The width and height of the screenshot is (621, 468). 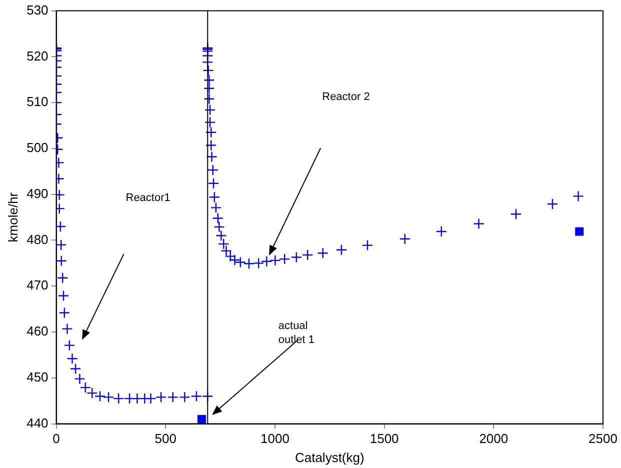 I want to click on annotation: actual outlet 1, so click(x=297, y=333).